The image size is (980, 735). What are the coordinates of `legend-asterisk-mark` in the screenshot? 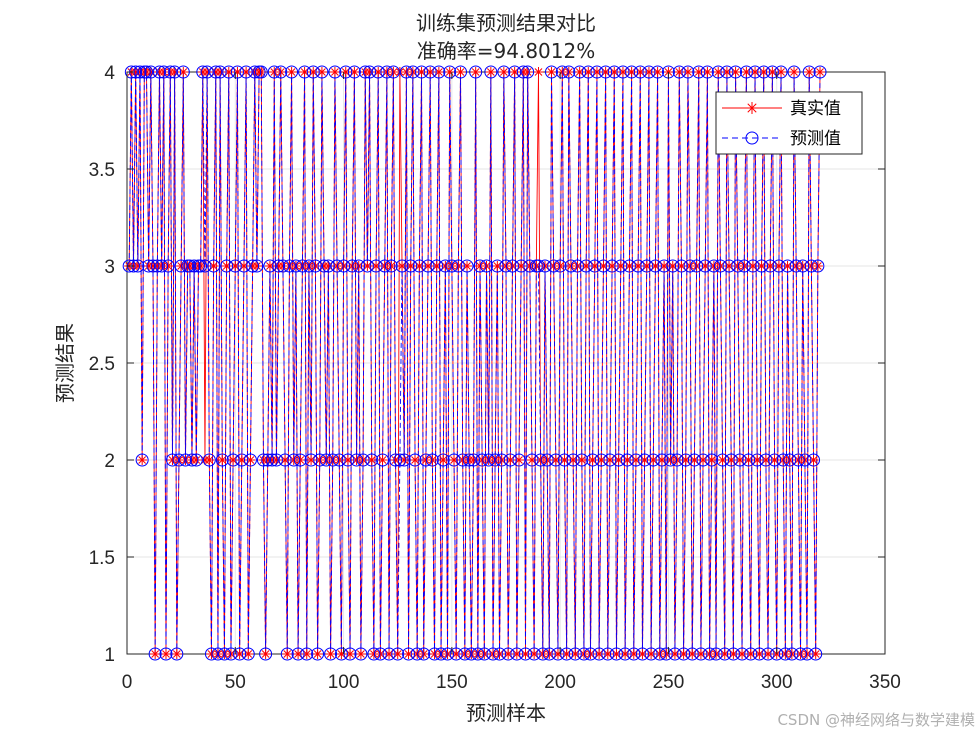 It's located at (752, 108).